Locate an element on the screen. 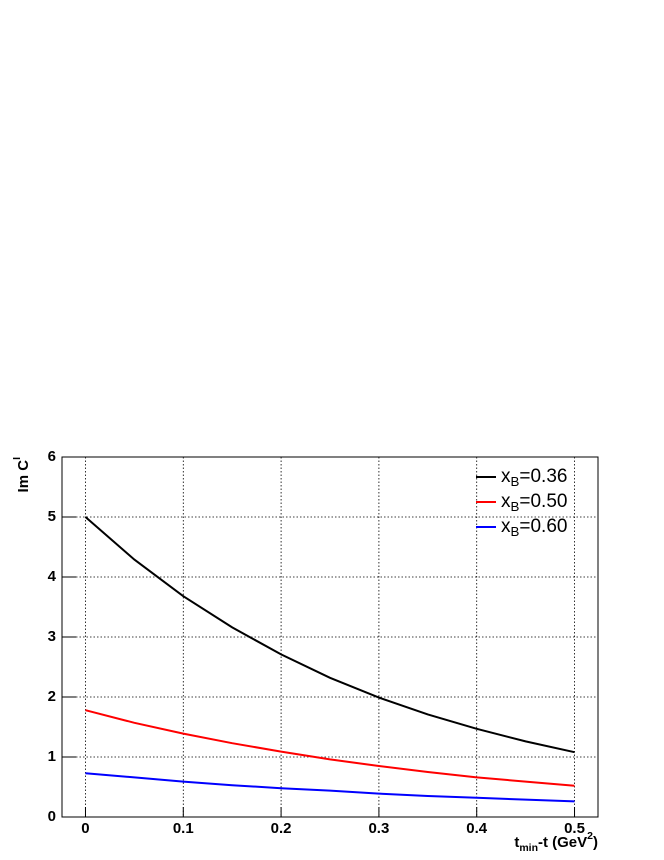  x-tick-label: 0.1 is located at coordinates (183, 828).